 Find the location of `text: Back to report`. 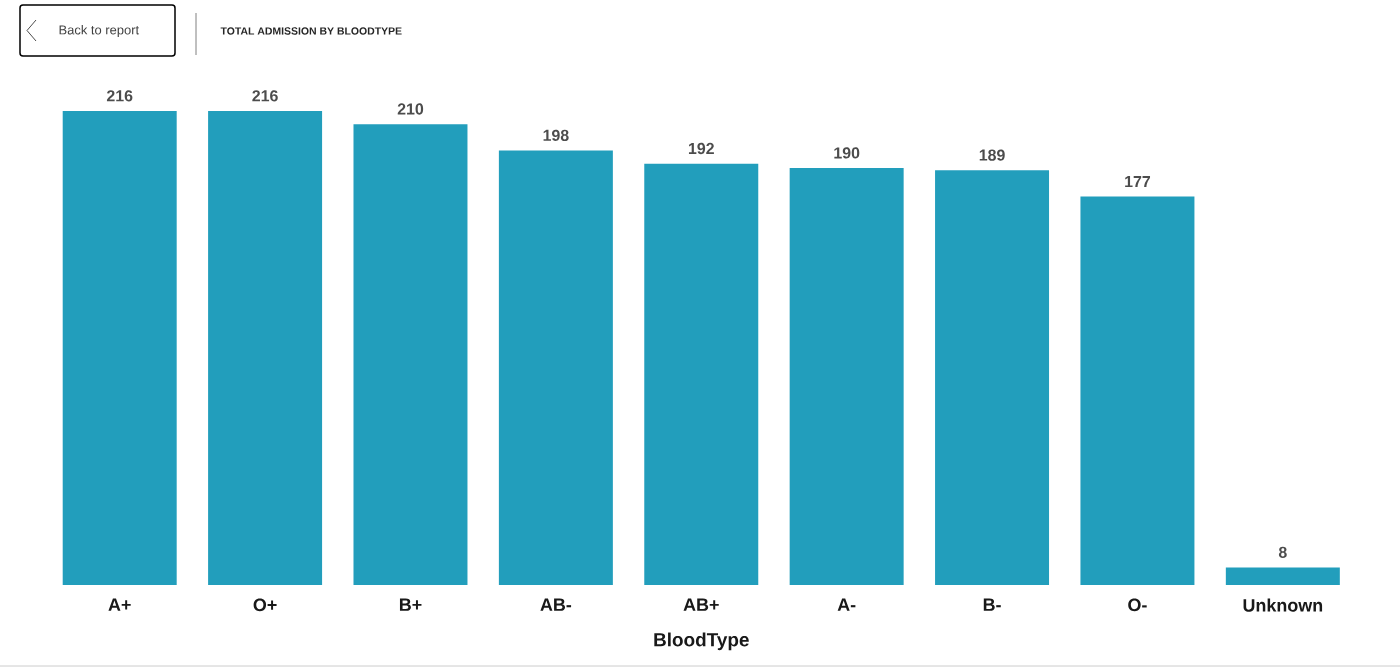

text: Back to report is located at coordinates (99, 31).